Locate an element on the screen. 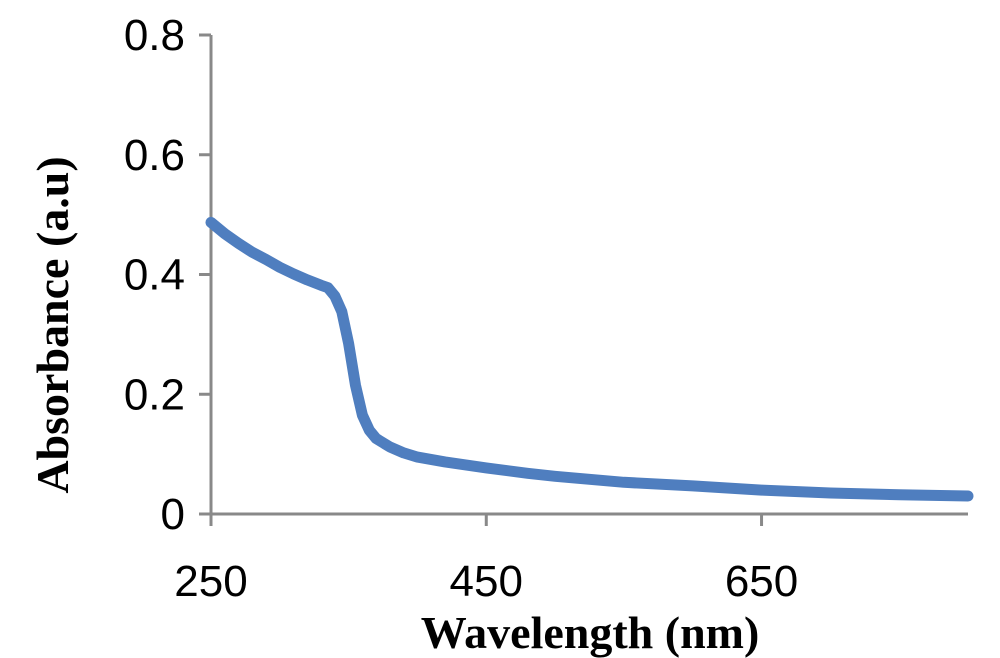 The height and width of the screenshot is (658, 1000). x-tick-label: 450 is located at coordinates (486, 581).